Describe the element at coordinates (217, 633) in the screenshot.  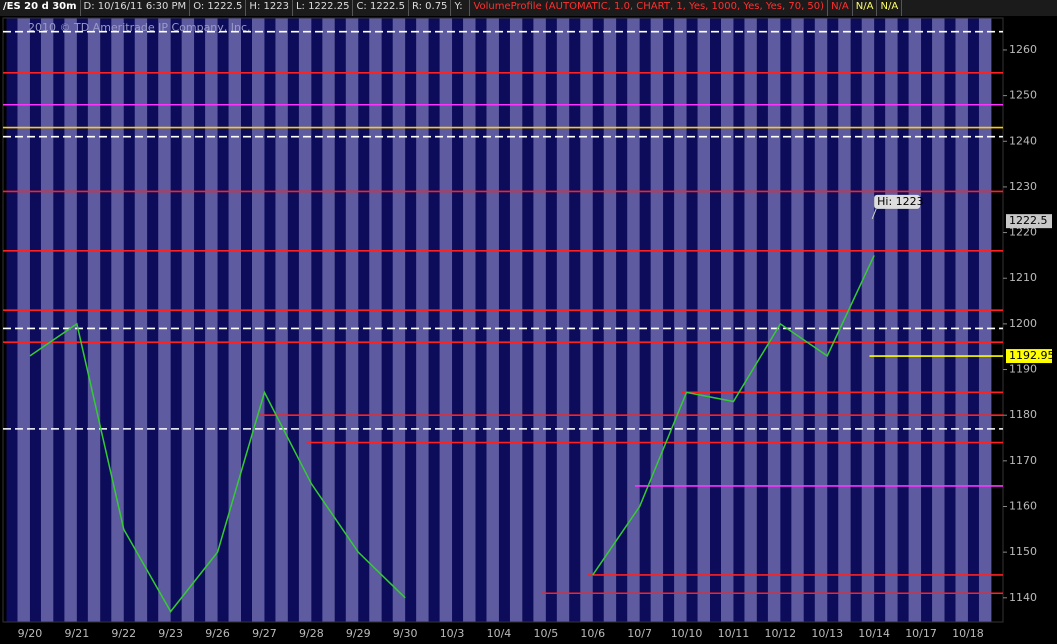
I see `x-tick-label: 9/26` at that location.